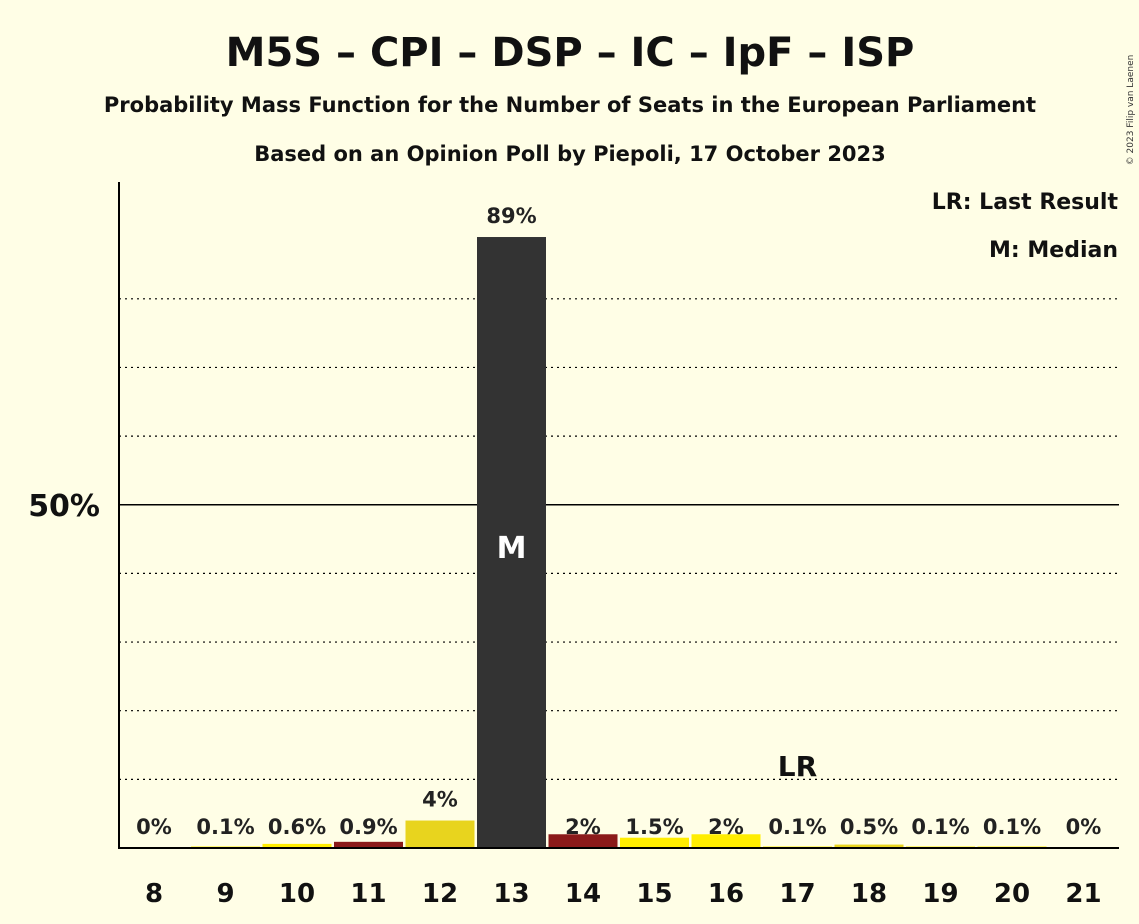 This screenshot has height=924, width=1139. Describe the element at coordinates (368, 827) in the screenshot. I see `data-label: 0.9%` at that location.